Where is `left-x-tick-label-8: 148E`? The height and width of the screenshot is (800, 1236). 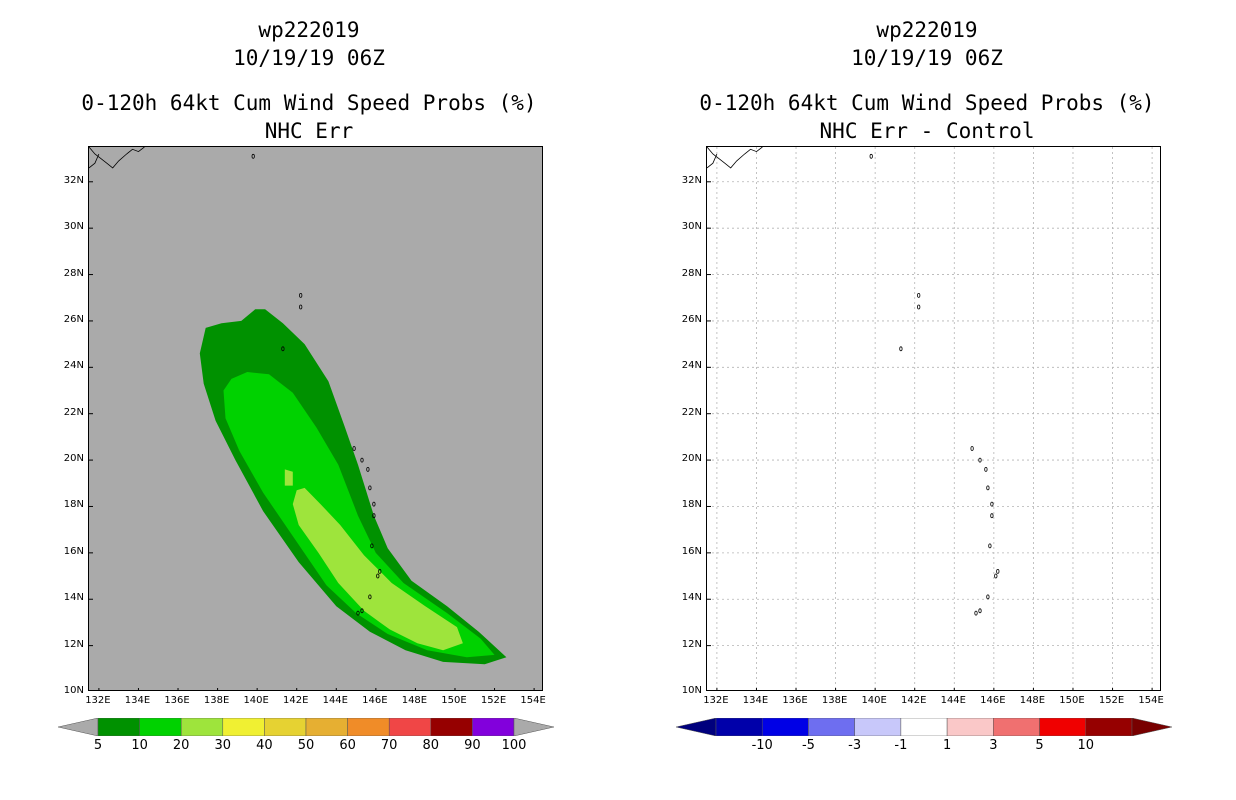
left-x-tick-label-8: 148E is located at coordinates (414, 700).